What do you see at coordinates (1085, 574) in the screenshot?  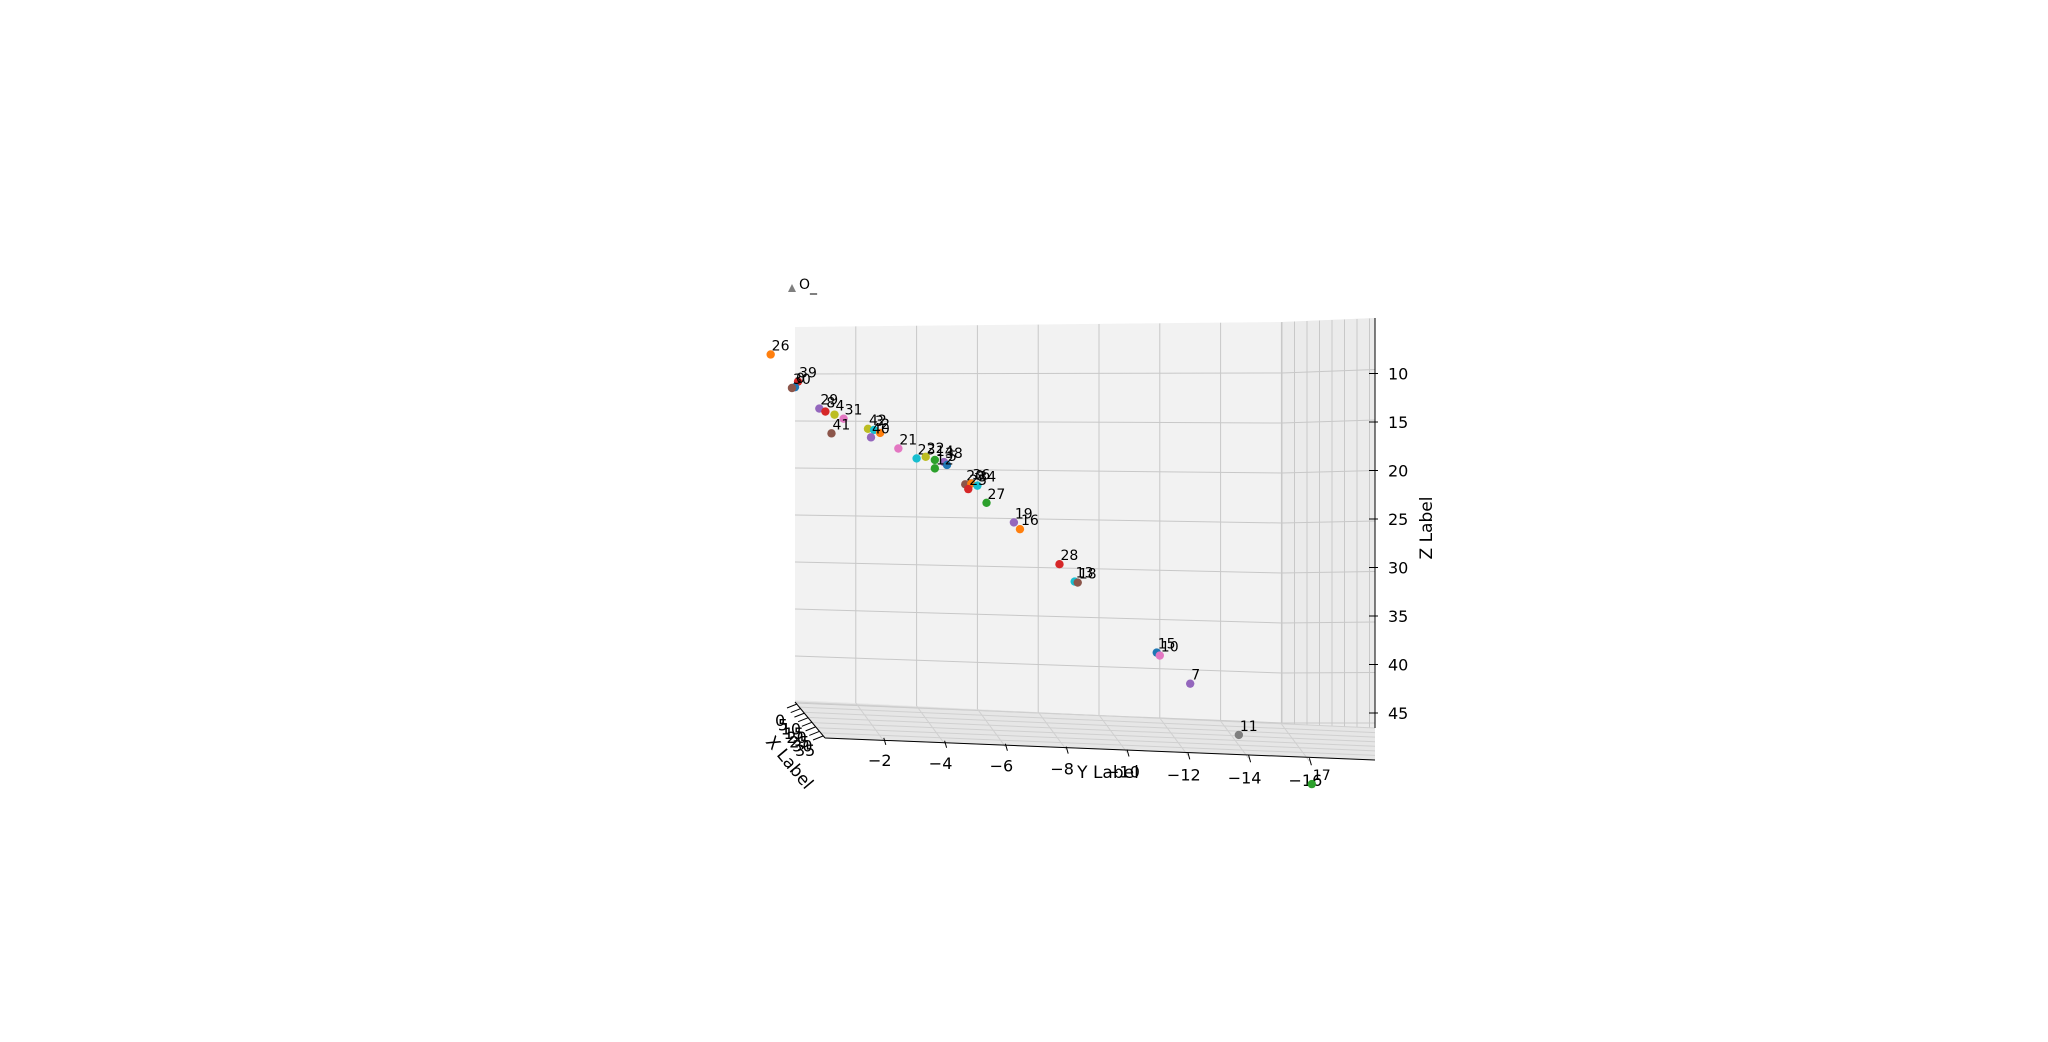 I see `data-point-label: 13` at bounding box center [1085, 574].